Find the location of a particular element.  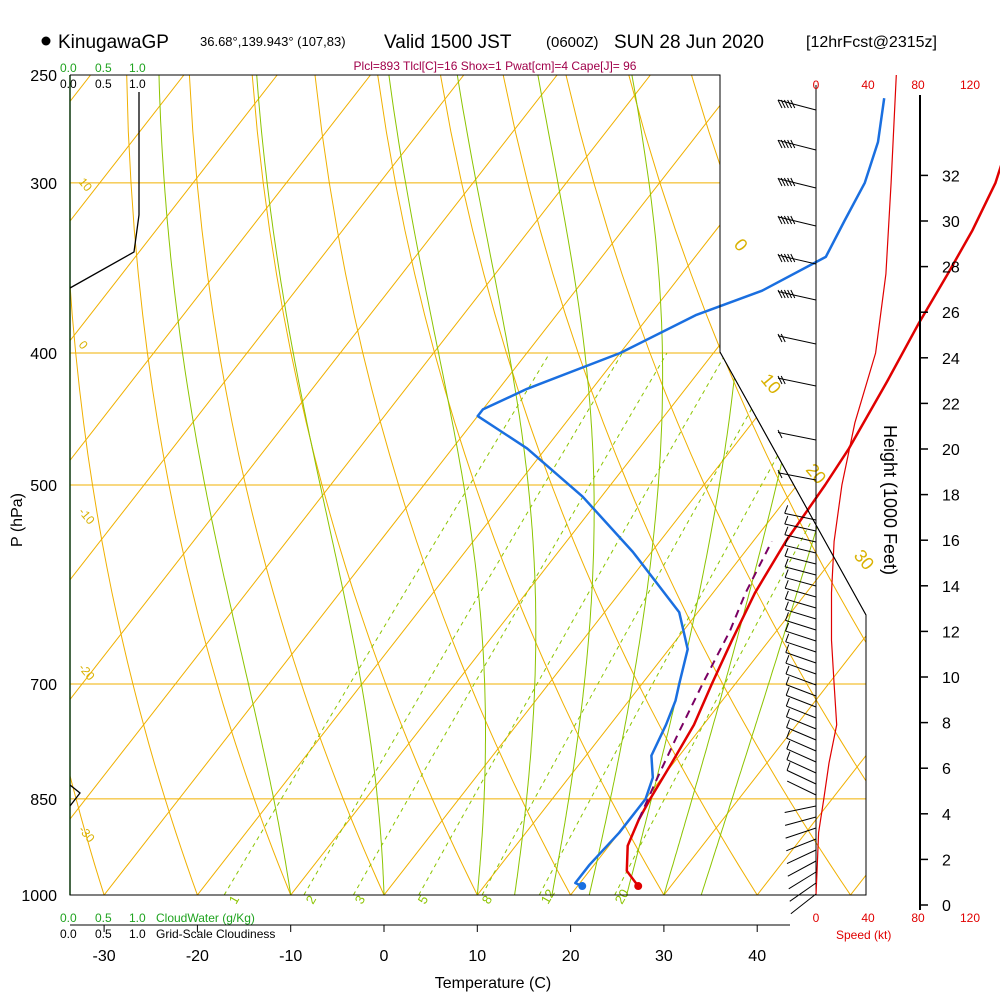

cloudwater-bottom-tick: 0.0 is located at coordinates (68, 918).